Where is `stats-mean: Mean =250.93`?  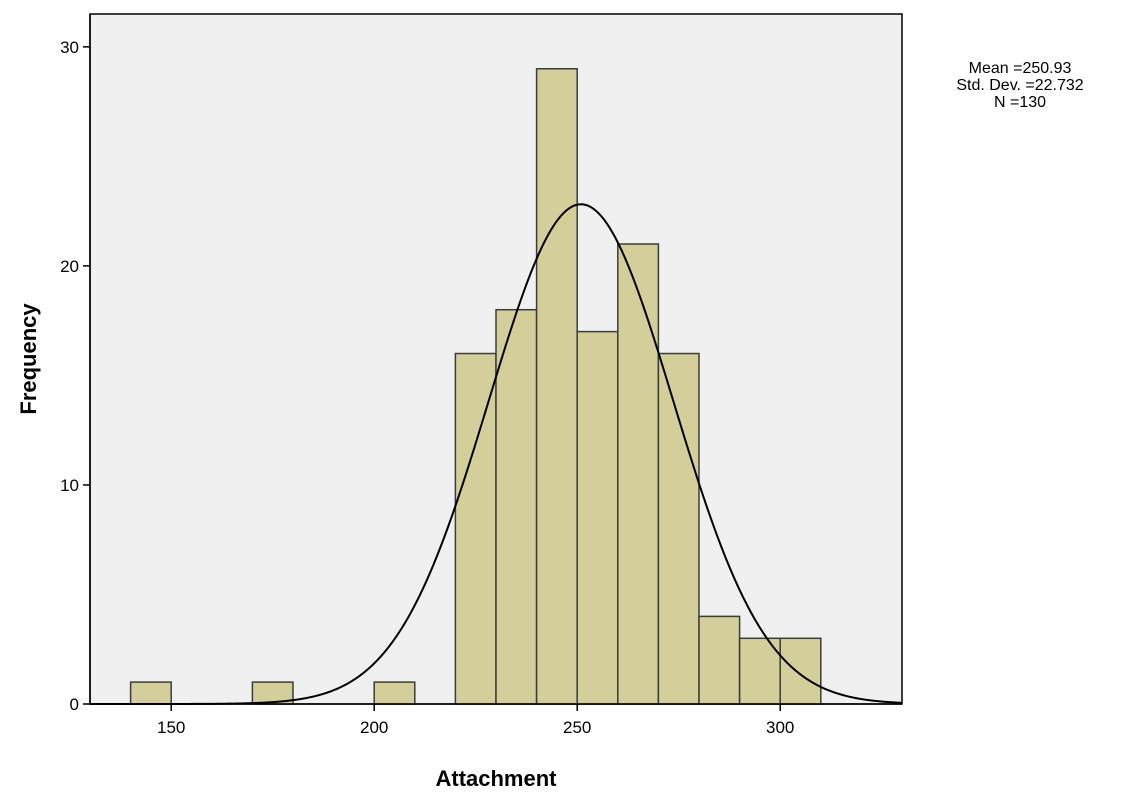 stats-mean: Mean =250.93 is located at coordinates (1020, 68).